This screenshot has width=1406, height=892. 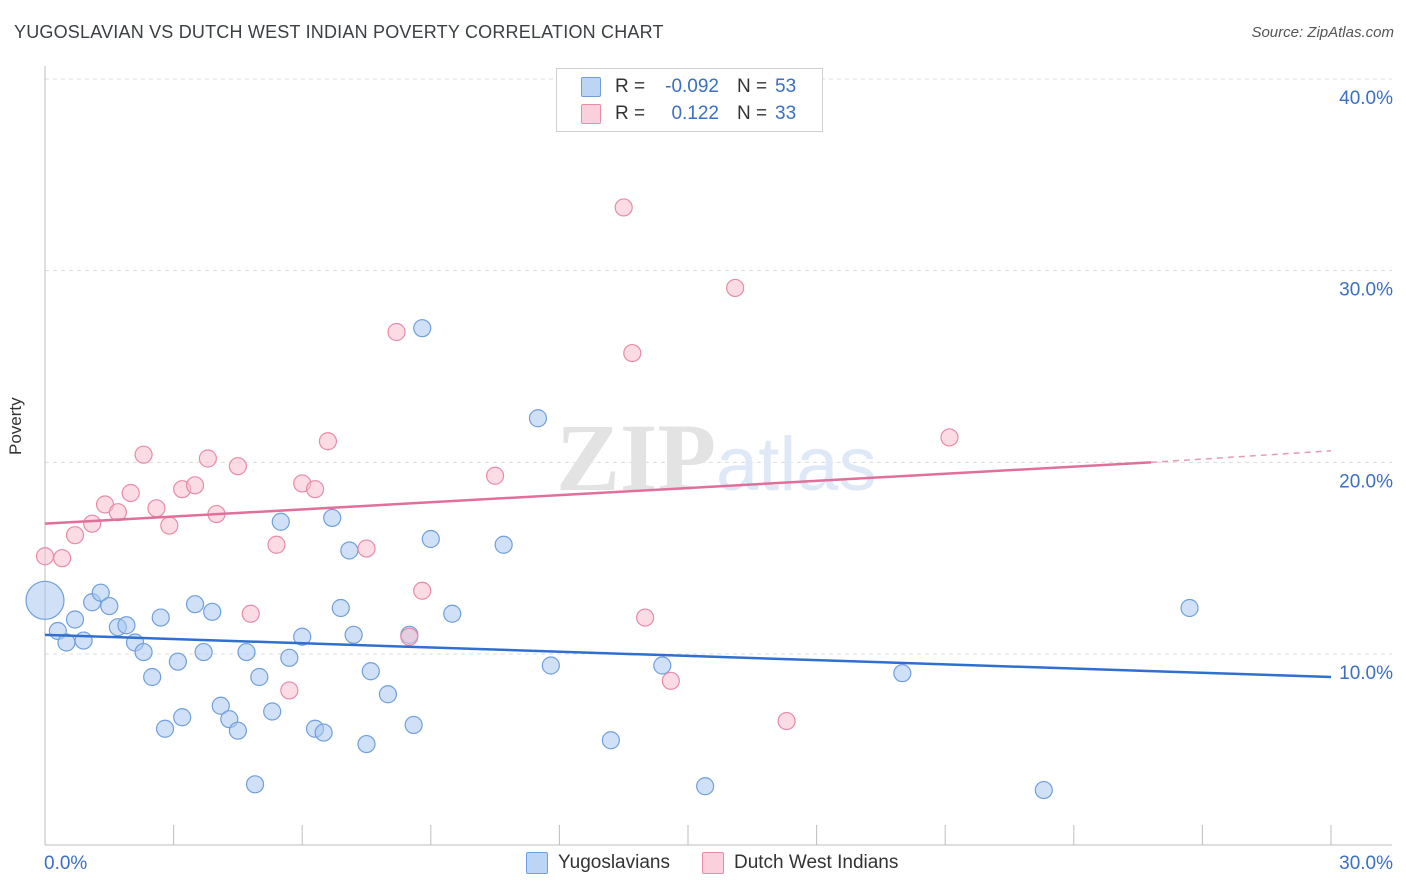 I want to click on y-tick-label: 20.0%, so click(x=1366, y=481).